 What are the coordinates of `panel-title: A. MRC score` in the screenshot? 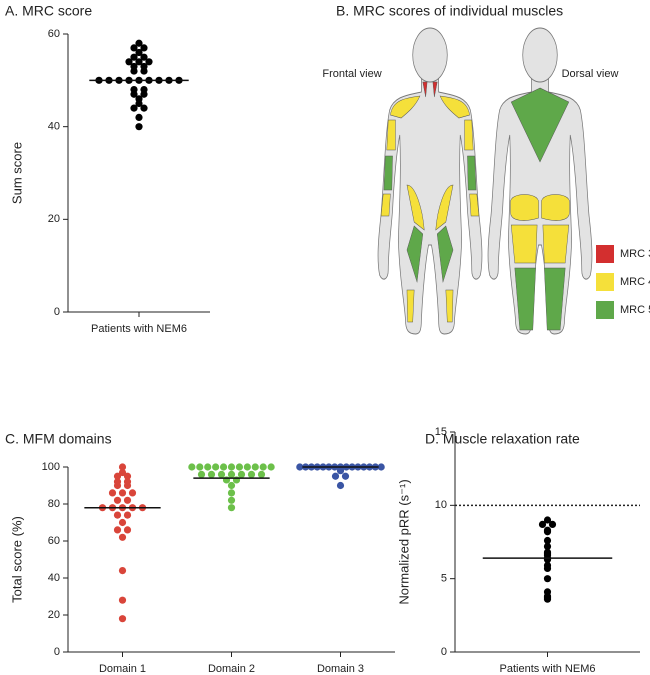 It's located at (48, 11).